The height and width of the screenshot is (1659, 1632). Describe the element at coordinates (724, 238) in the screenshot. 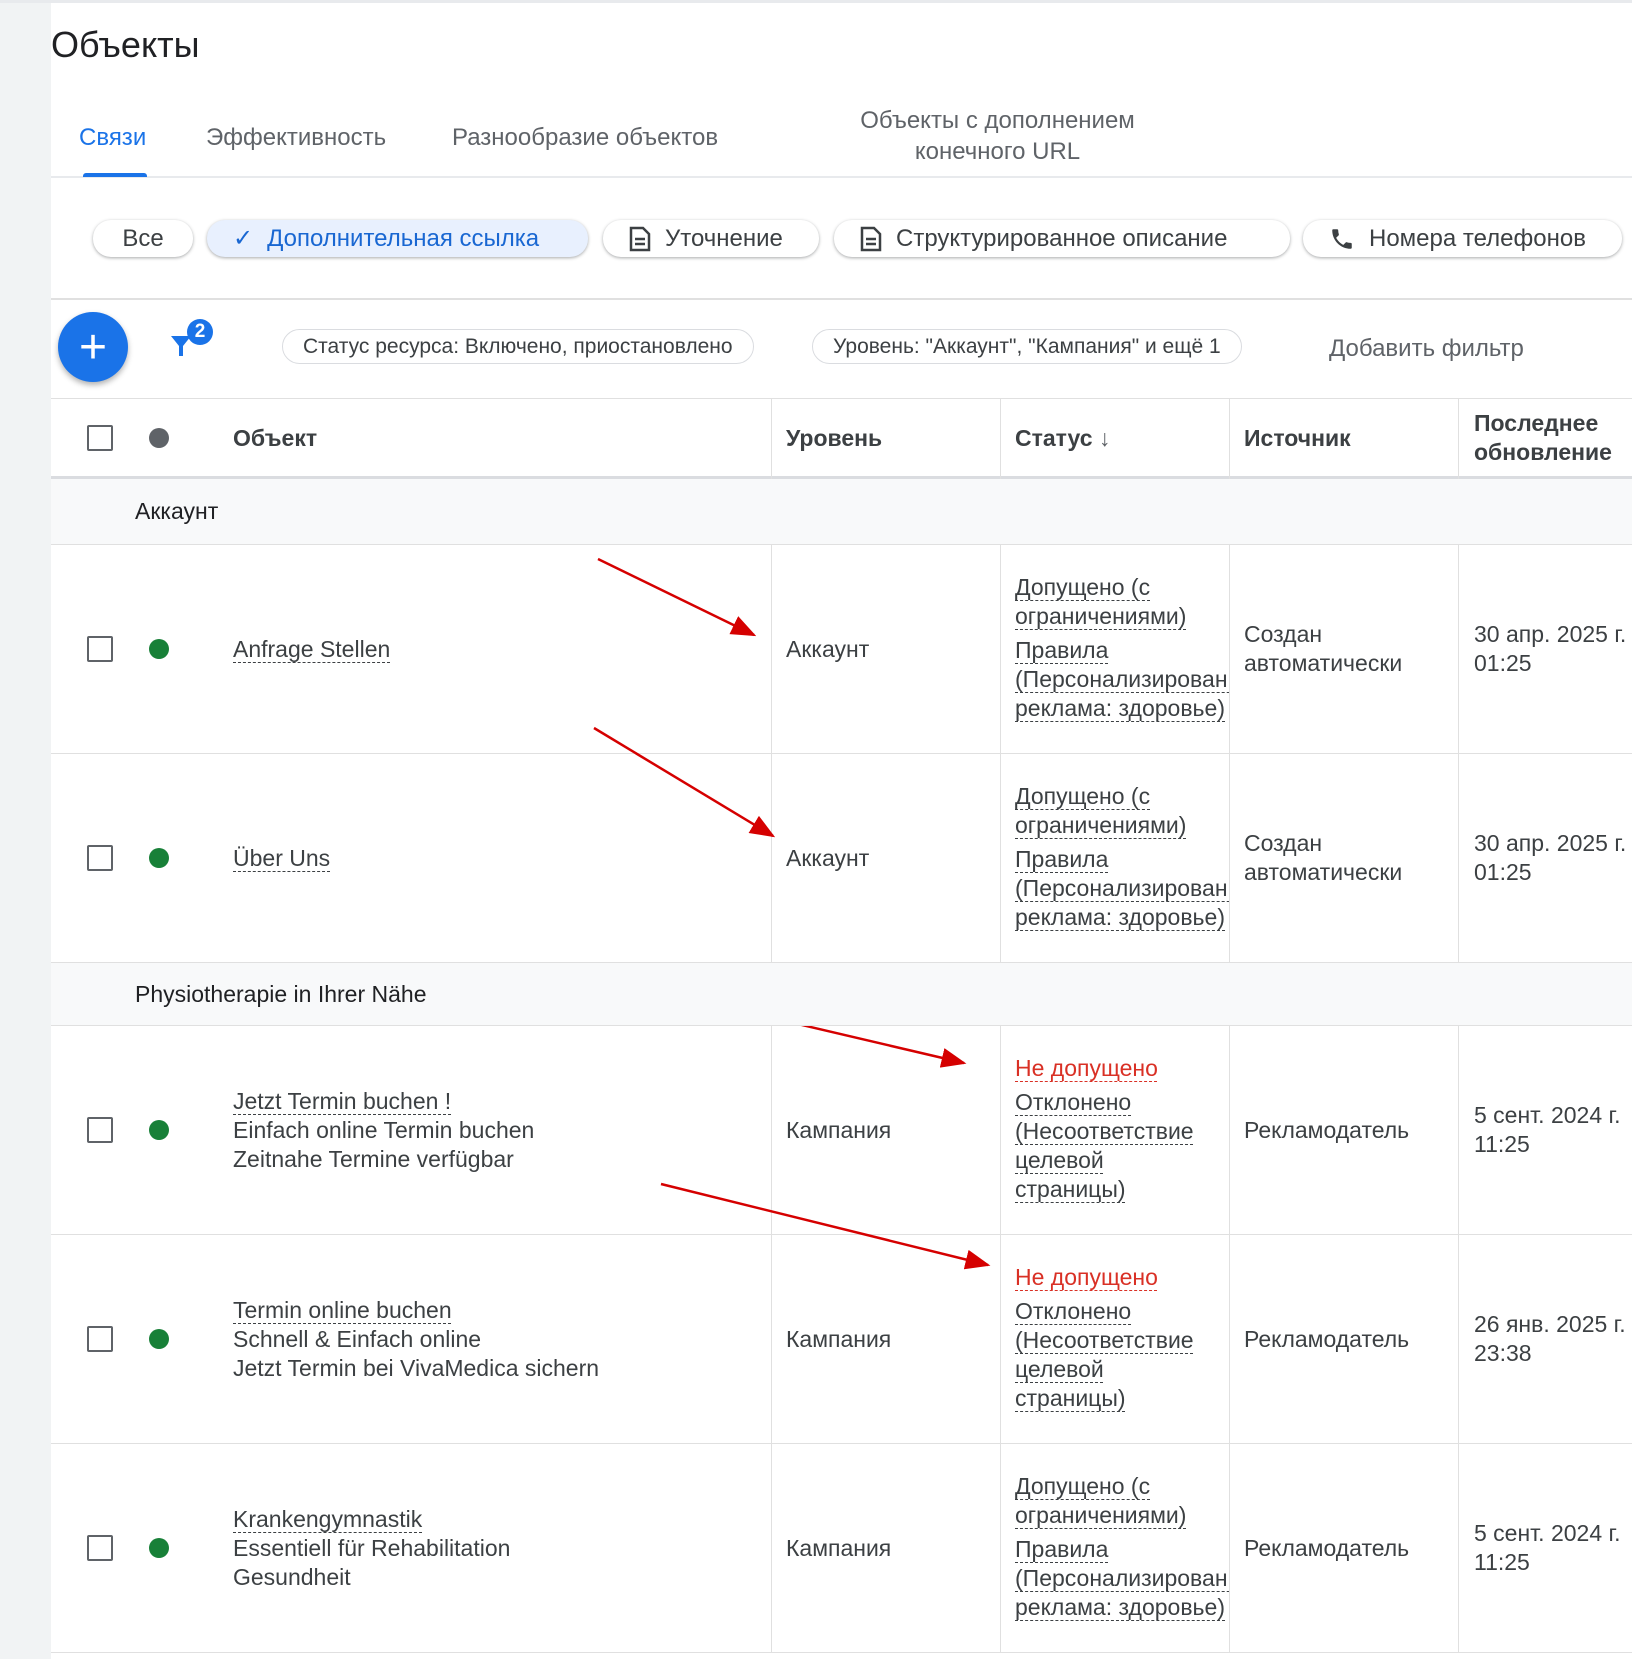

I see `chip-label: Уточнение` at that location.